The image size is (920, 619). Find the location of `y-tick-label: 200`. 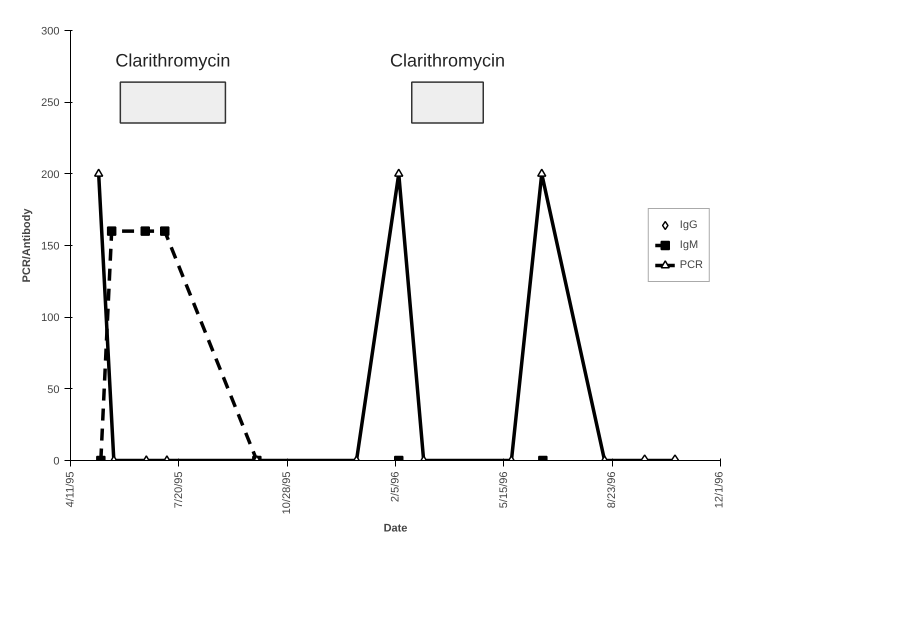

y-tick-label: 200 is located at coordinates (50, 174).